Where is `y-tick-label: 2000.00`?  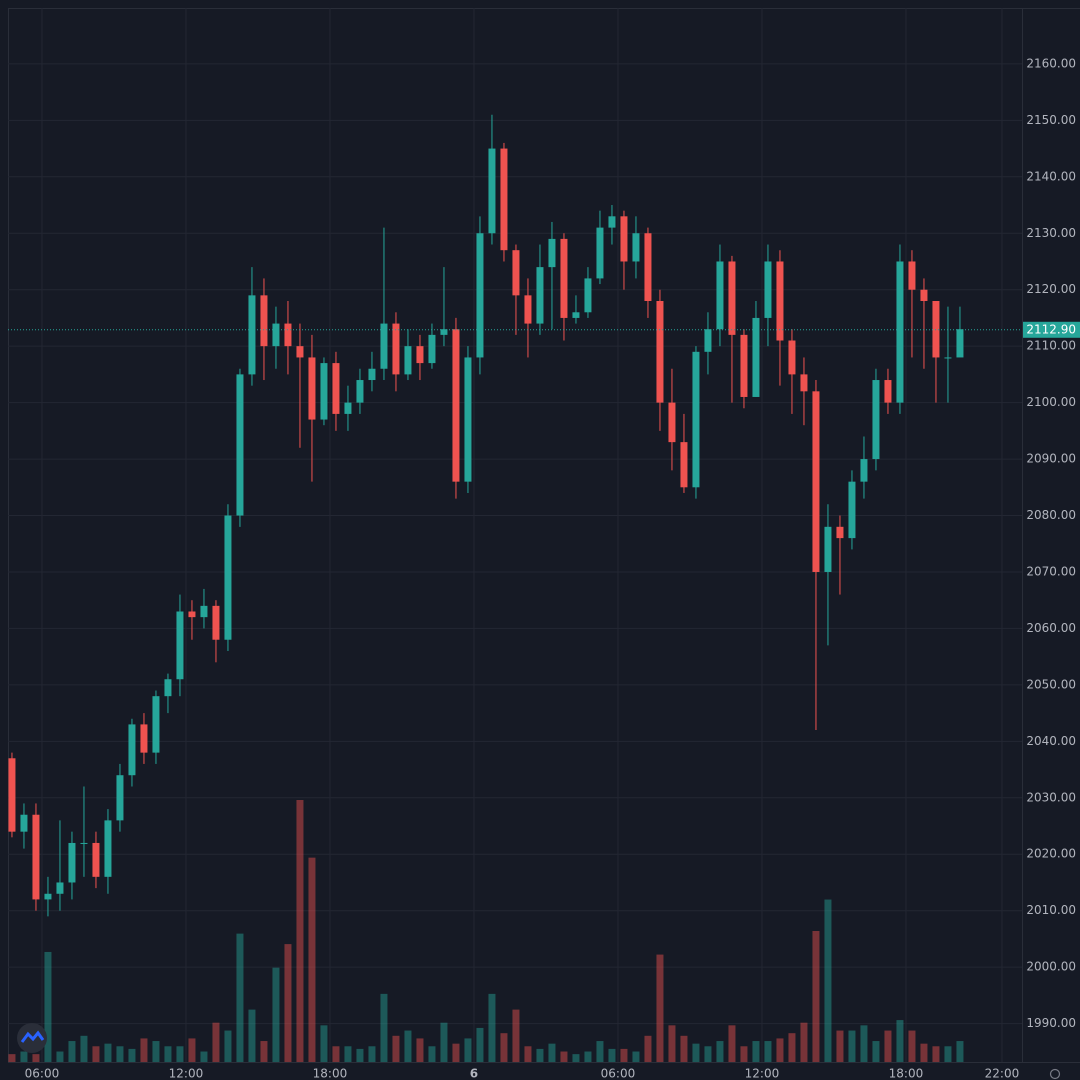 y-tick-label: 2000.00 is located at coordinates (1051, 967).